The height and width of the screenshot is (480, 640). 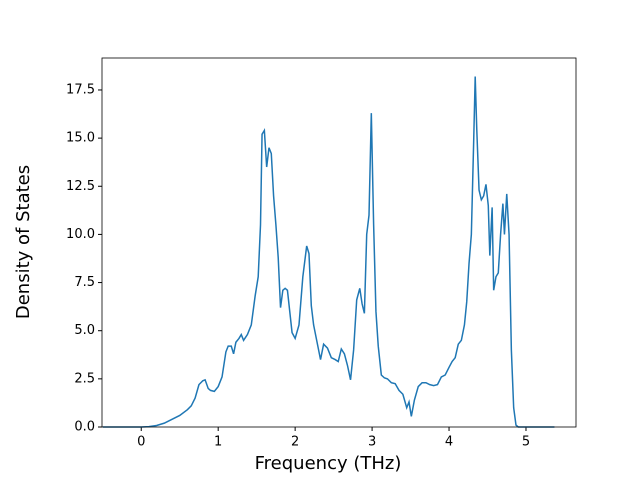 What do you see at coordinates (372, 442) in the screenshot?
I see `x-tick-label: 3` at bounding box center [372, 442].